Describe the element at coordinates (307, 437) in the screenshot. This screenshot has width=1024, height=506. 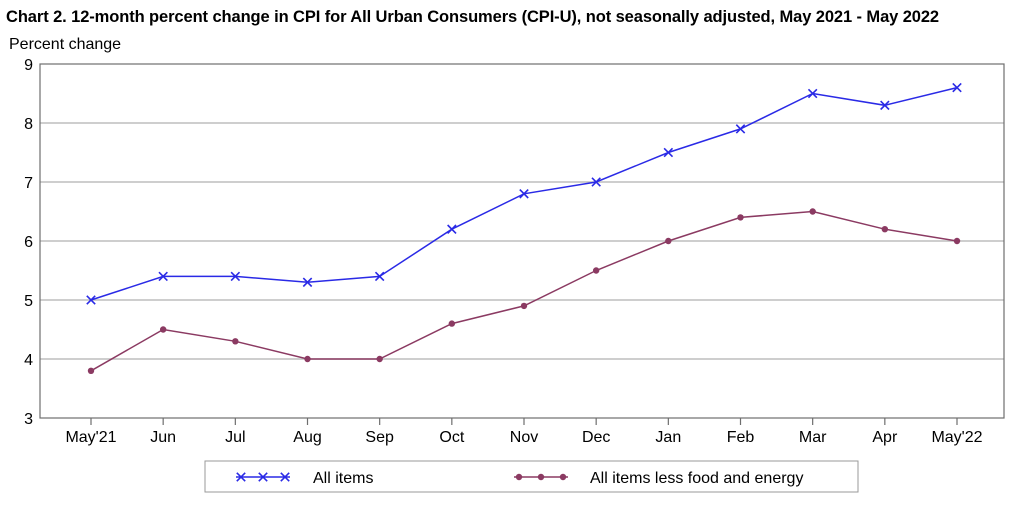
I see `x-tick-label: Aug` at that location.